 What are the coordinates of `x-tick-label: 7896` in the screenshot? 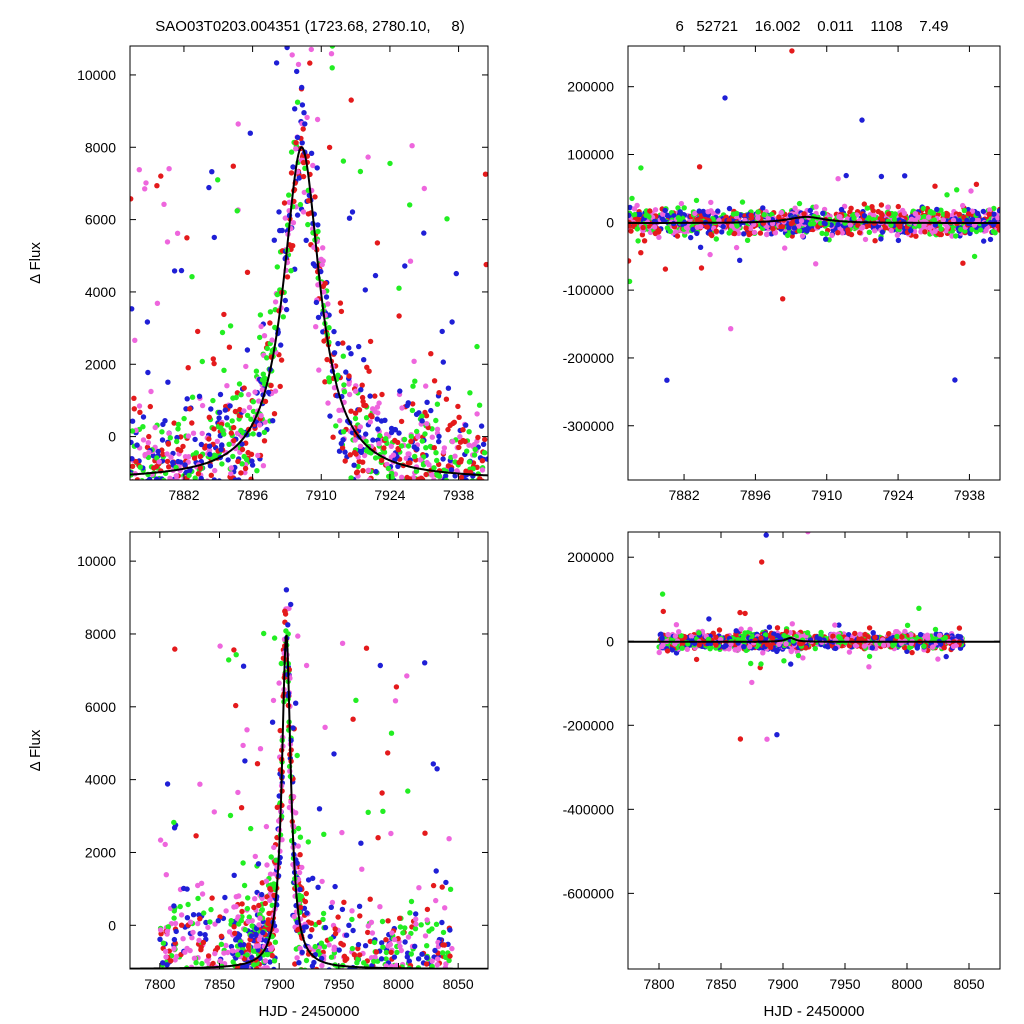 It's located at (252, 495).